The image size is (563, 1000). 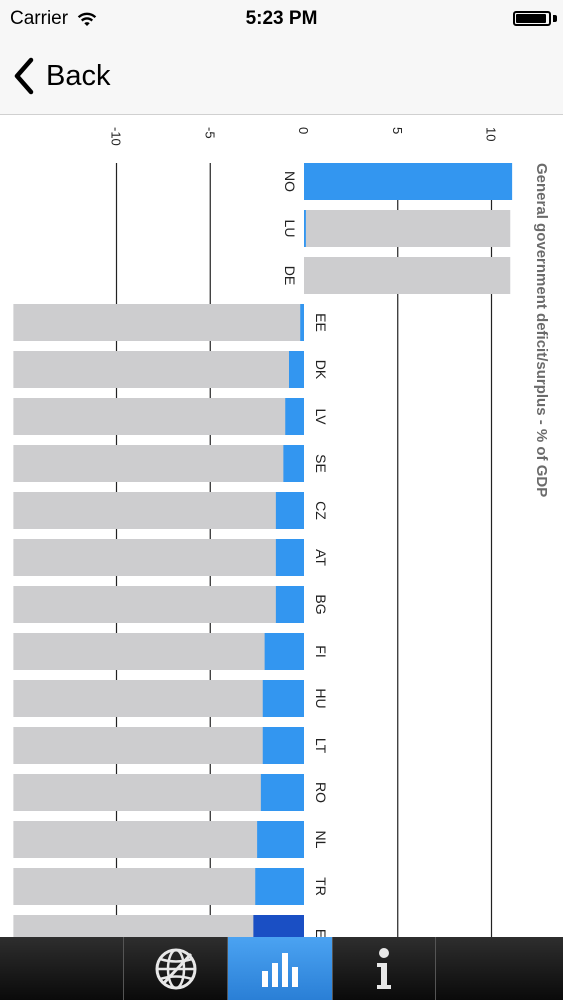 I want to click on bar-chart-icon, so click(x=280, y=969).